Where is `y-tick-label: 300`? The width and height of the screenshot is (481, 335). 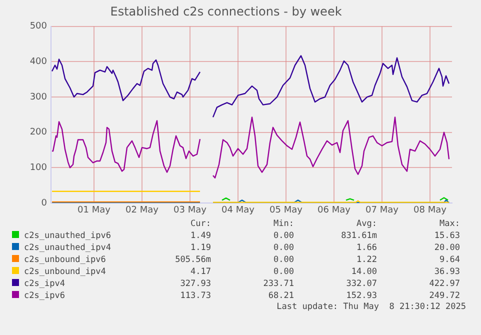 y-tick-label: 300 is located at coordinates (39, 97).